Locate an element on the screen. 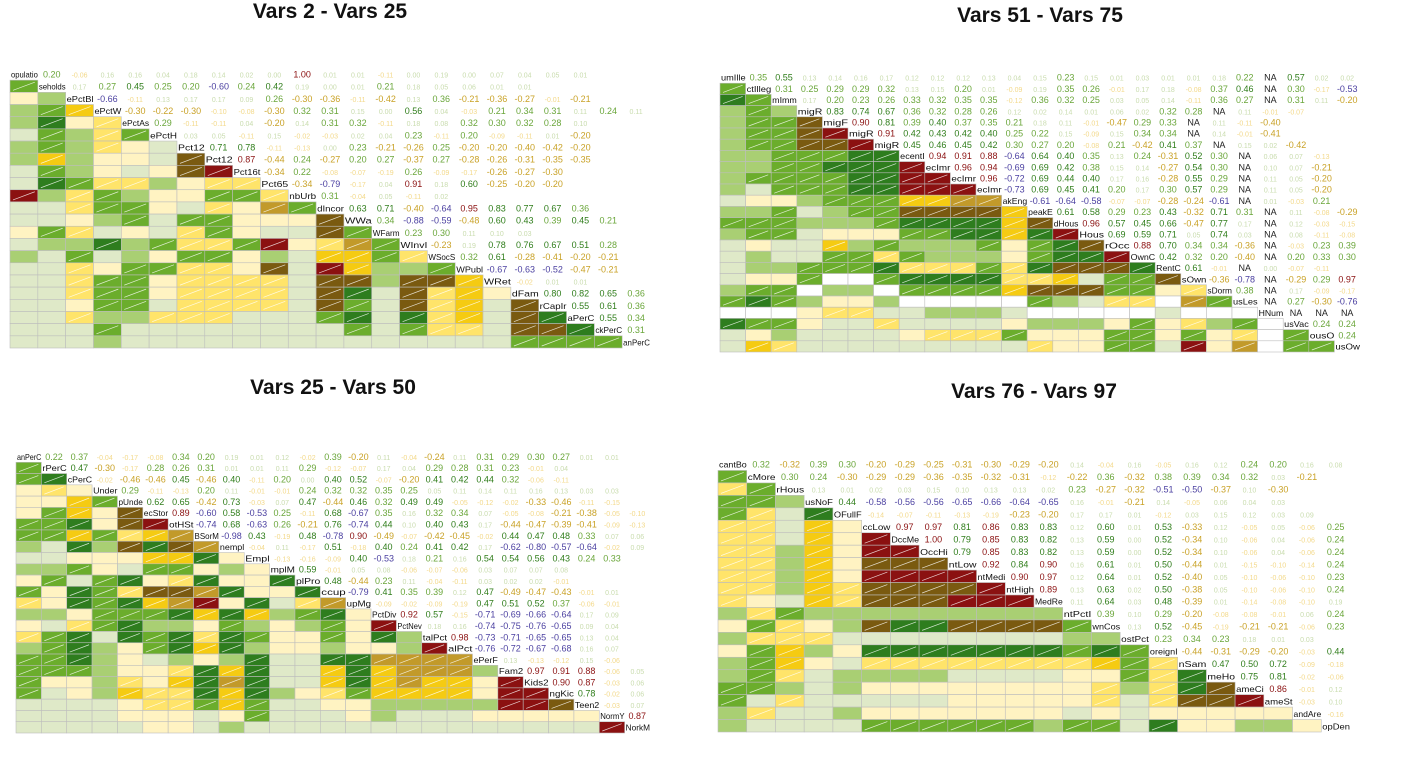  coefficient-label: 0.83 is located at coordinates (1020, 552).